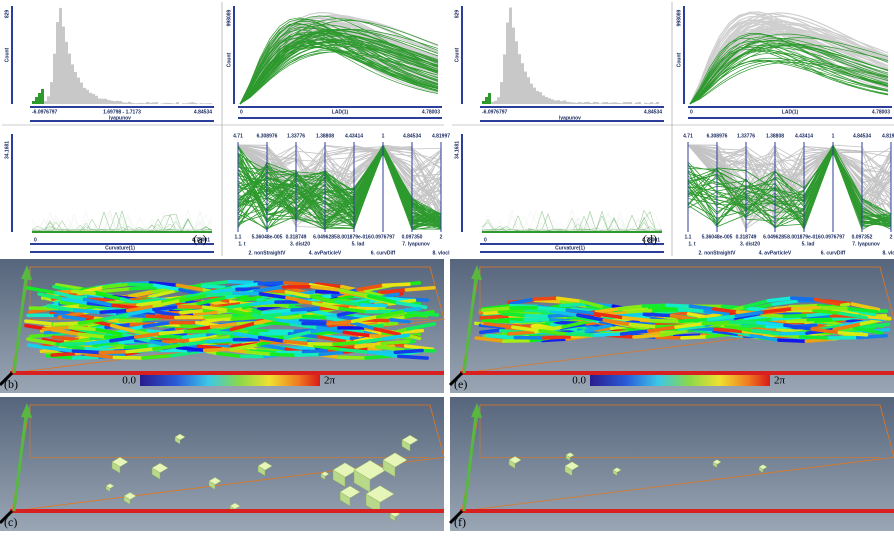  I want to click on axis-bottom-label: 5.36048e-005, so click(267, 237).